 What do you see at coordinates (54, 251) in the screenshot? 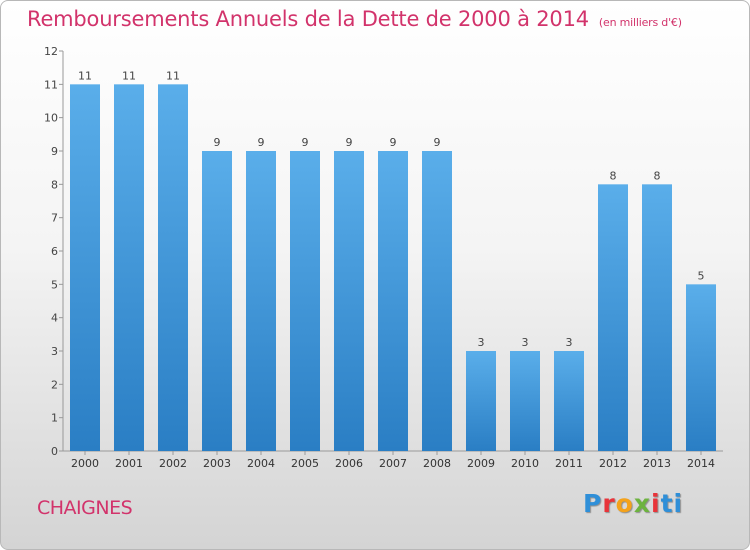
I see `y-tick-label: 6` at bounding box center [54, 251].